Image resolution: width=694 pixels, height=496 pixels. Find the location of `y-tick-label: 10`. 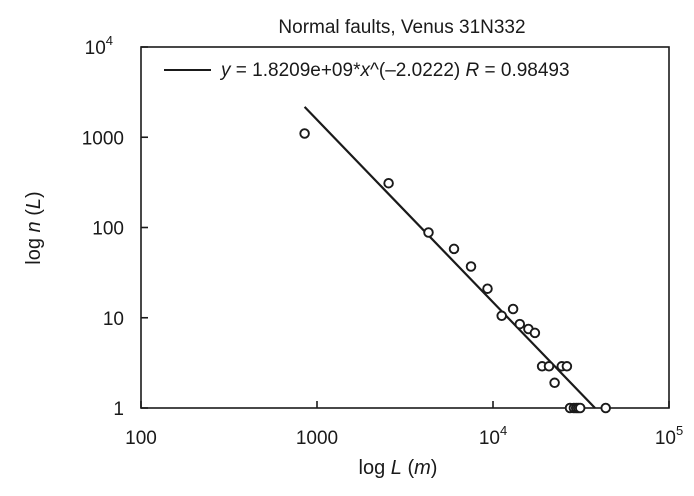

y-tick-label: 10 is located at coordinates (113, 319).